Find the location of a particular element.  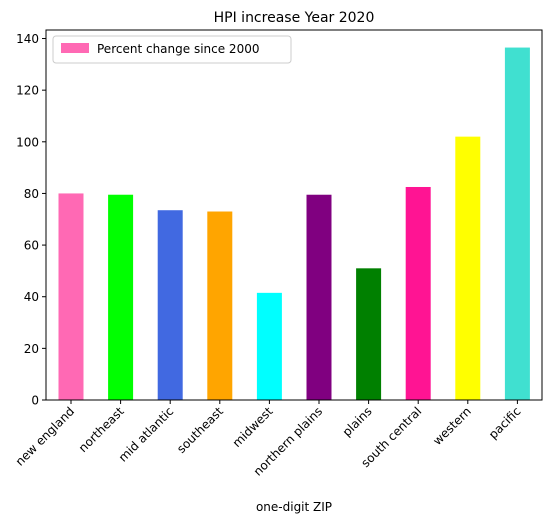

legend: Percent change since 2000 is located at coordinates (172, 49).